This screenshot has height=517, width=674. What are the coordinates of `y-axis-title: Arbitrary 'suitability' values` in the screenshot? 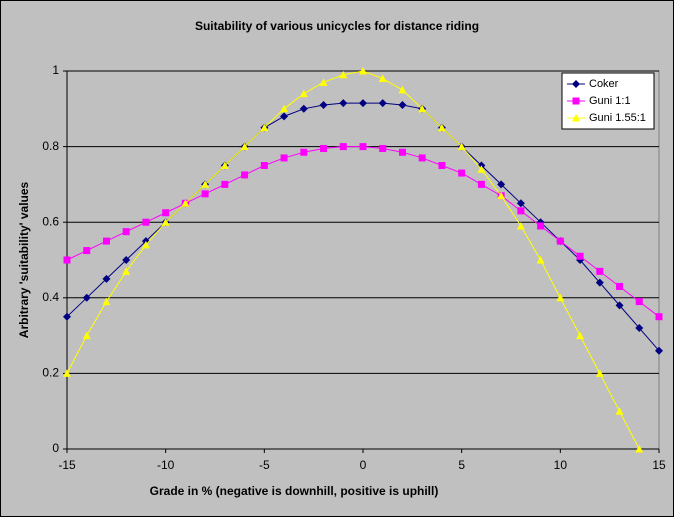 It's located at (24, 259).